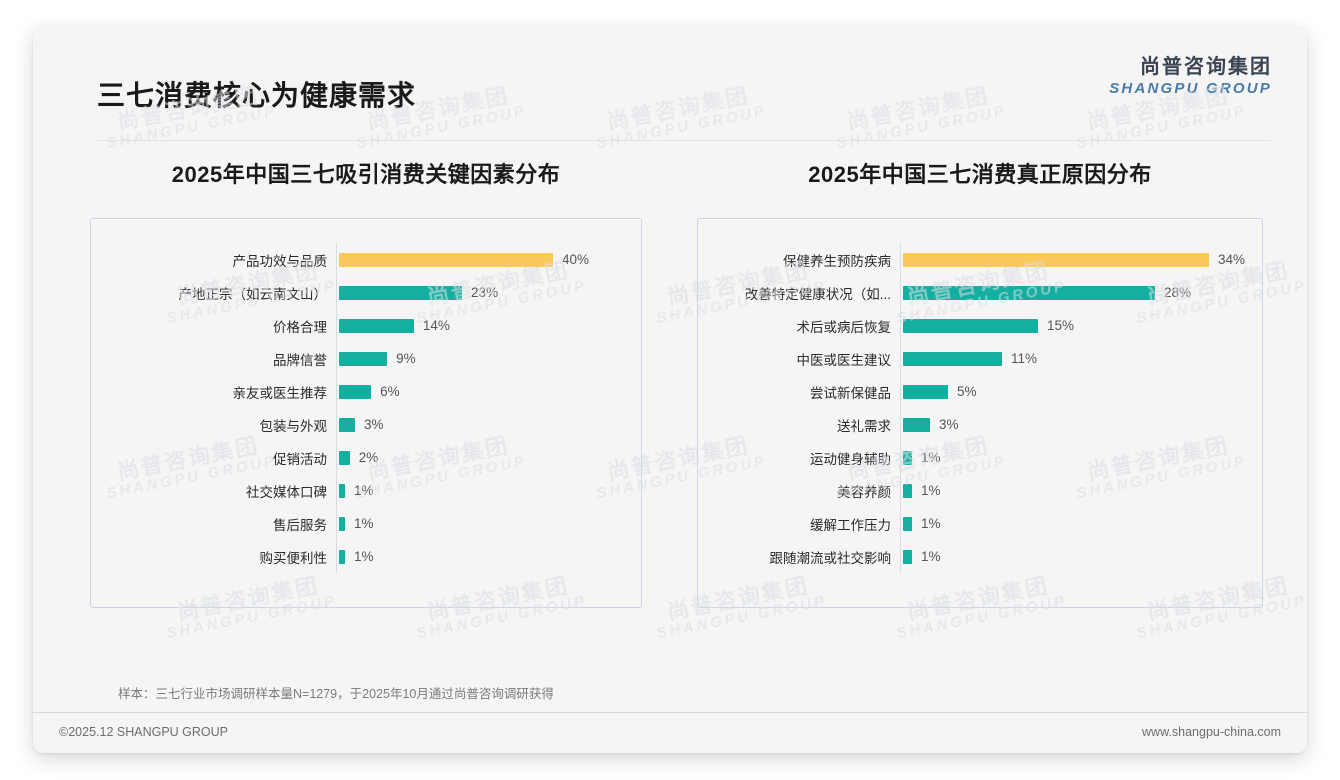  Describe the element at coordinates (864, 492) in the screenshot. I see `bar-category-label: 美容养颜` at that location.